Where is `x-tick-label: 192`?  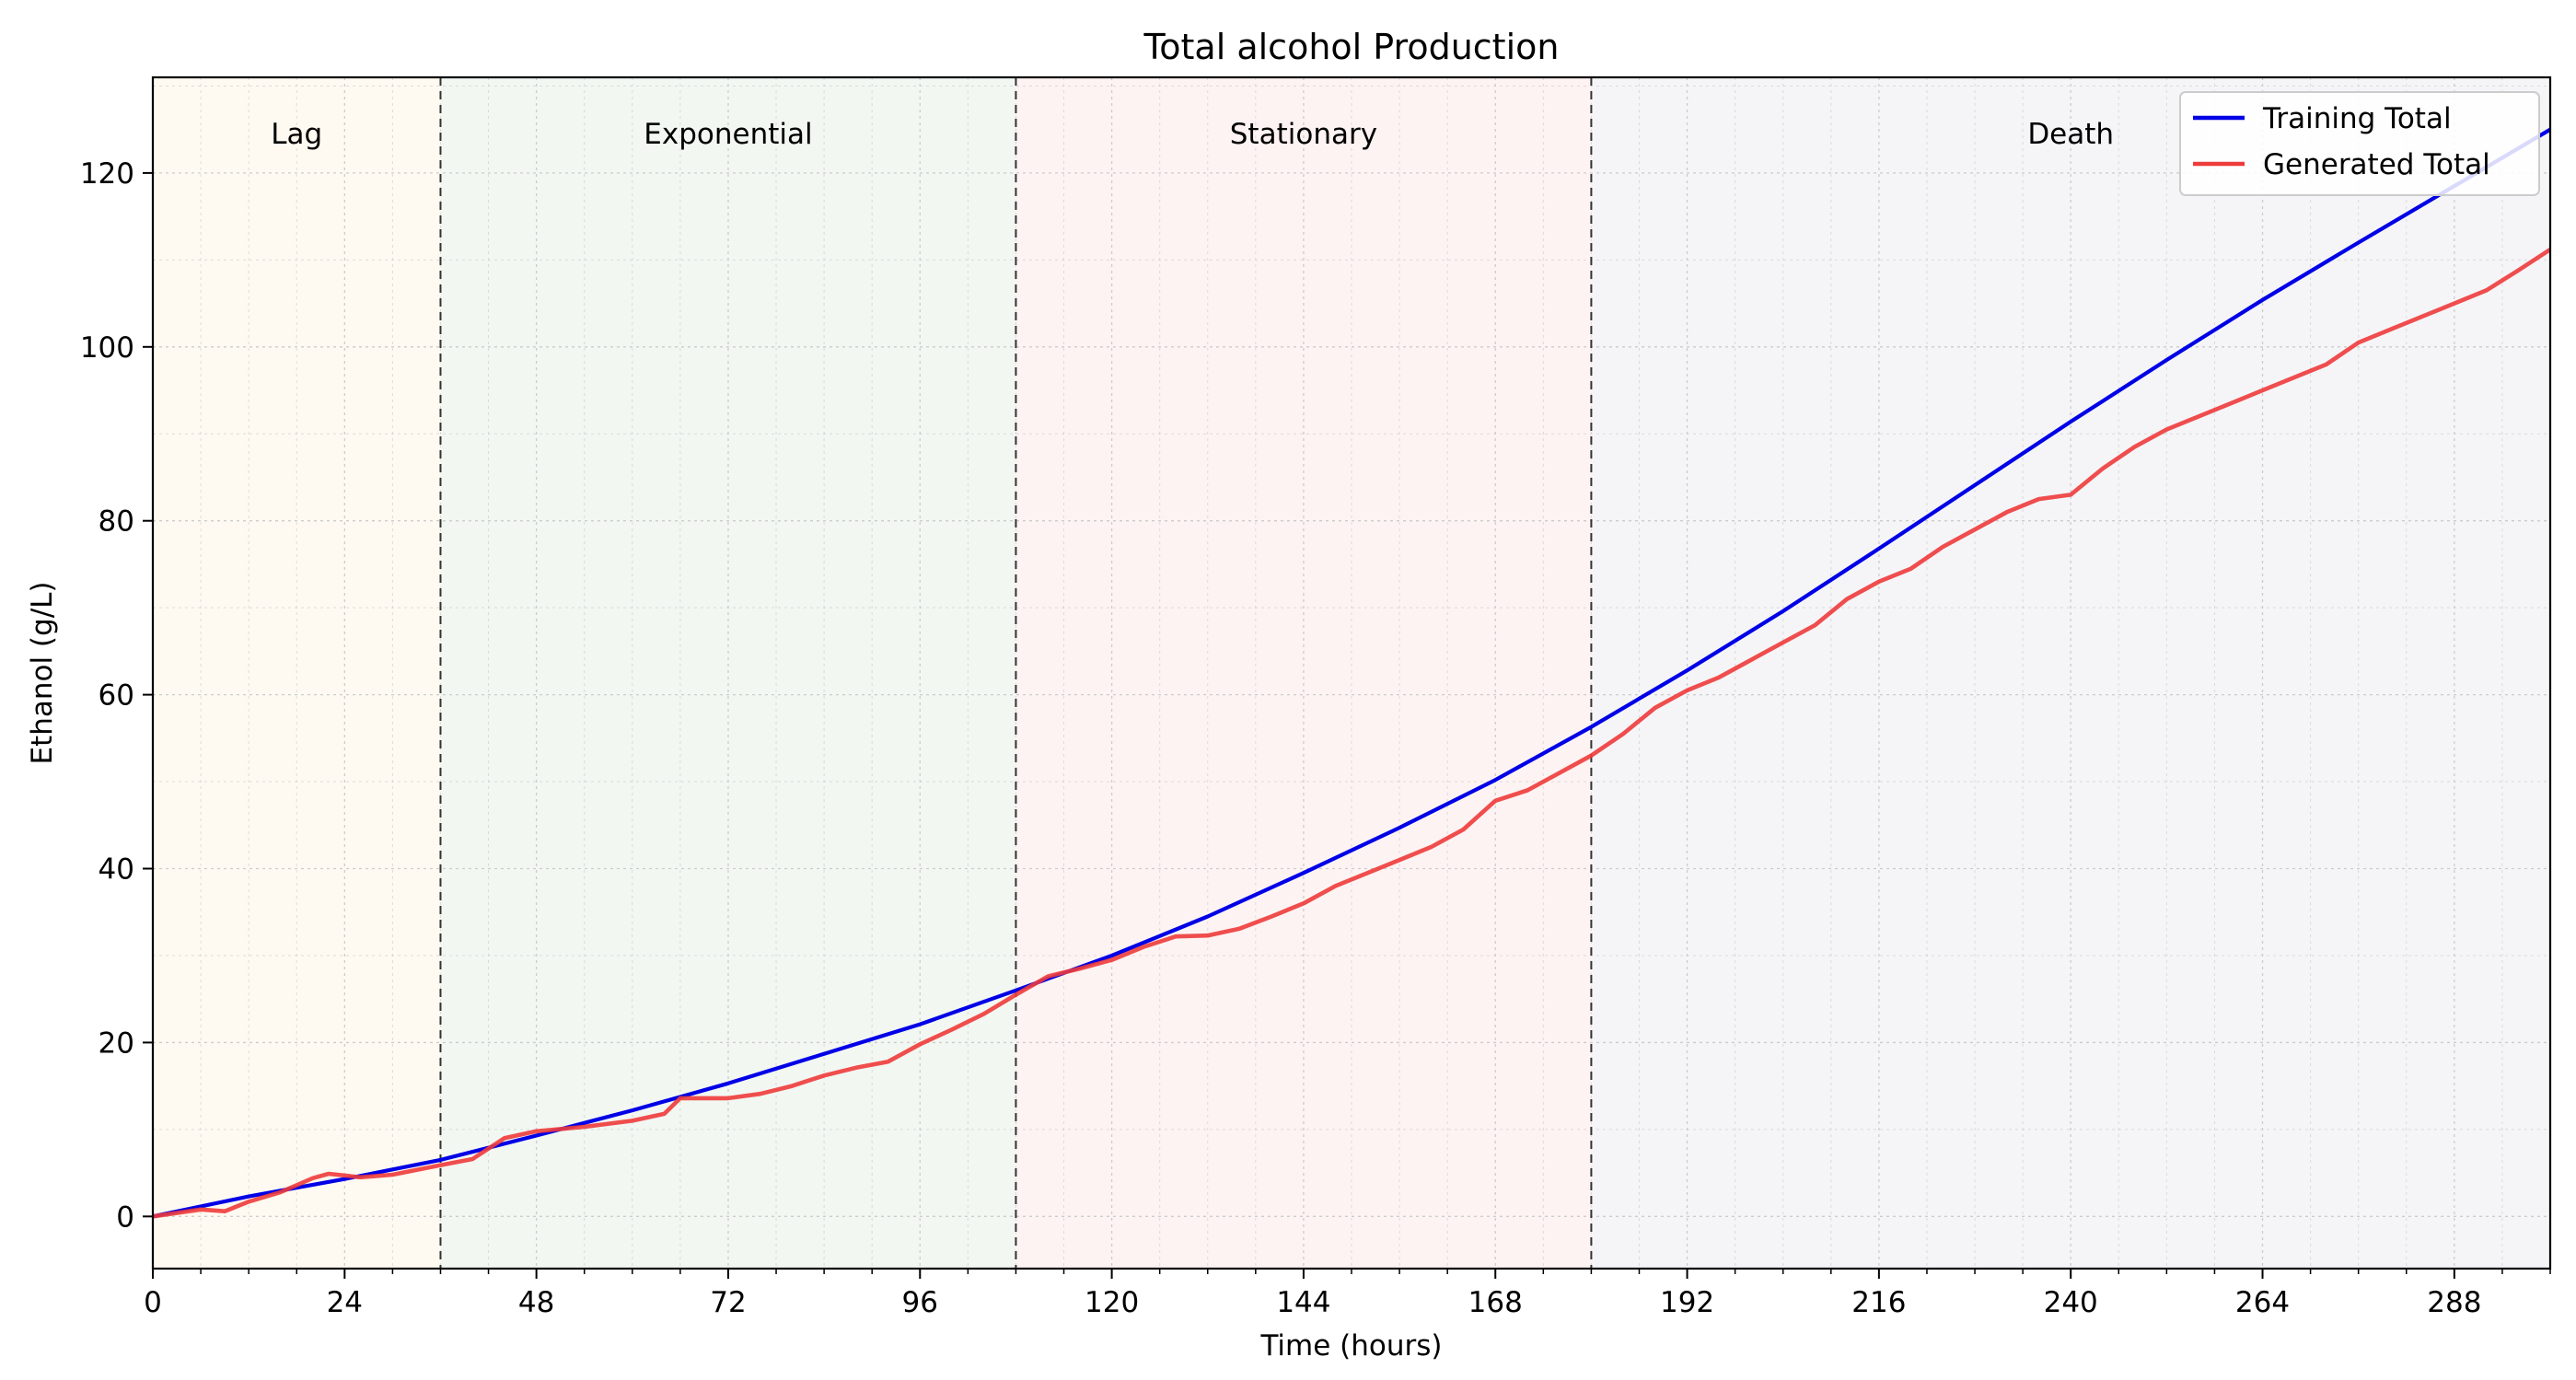
x-tick-label: 192 is located at coordinates (1687, 1302).